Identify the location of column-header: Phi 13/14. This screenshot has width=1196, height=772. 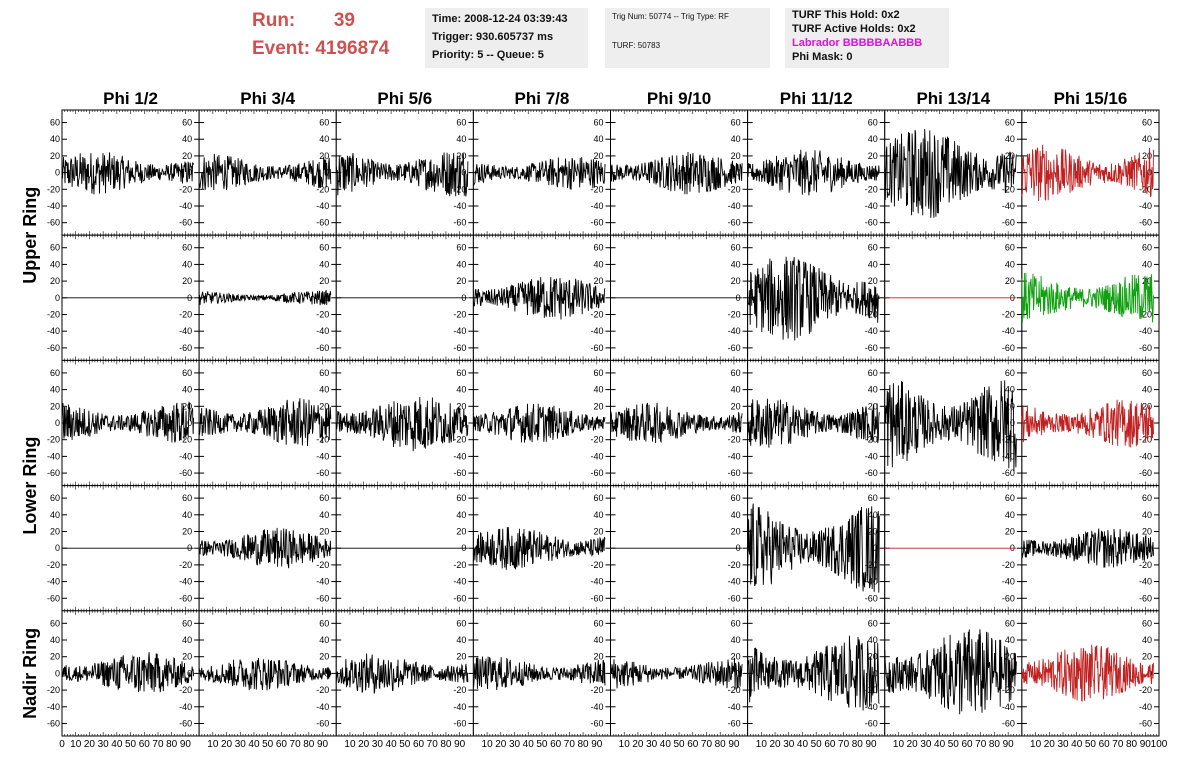
(953, 98).